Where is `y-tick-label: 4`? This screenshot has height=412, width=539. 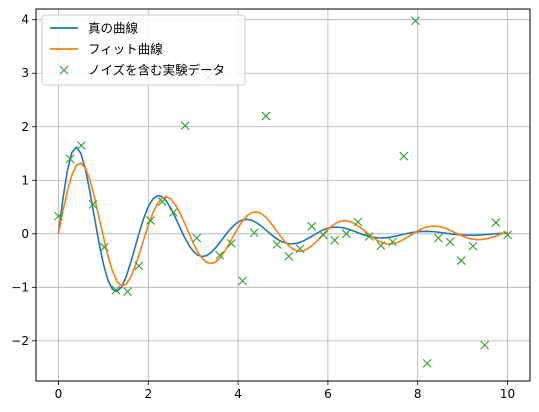 y-tick-label: 4 is located at coordinates (25, 20).